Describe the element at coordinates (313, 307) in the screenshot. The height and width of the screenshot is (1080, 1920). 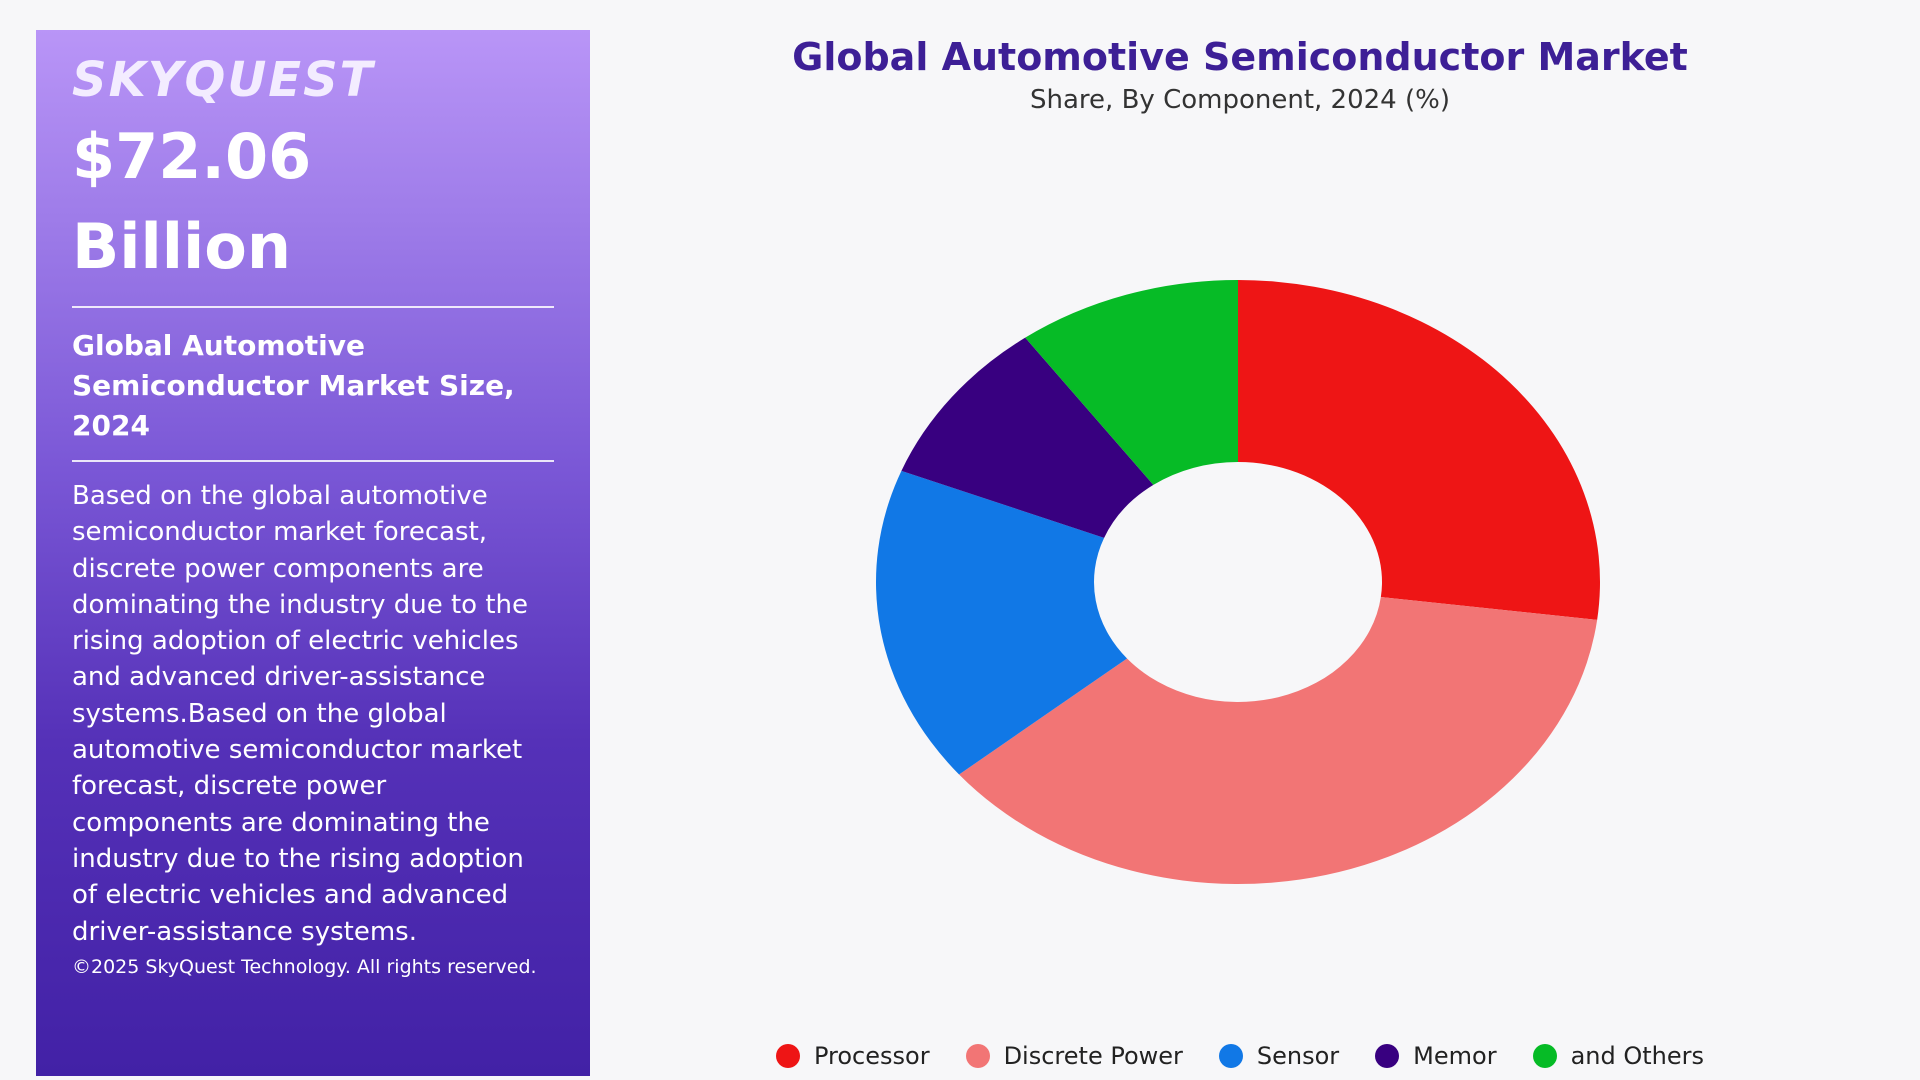
I see `divider-top` at that location.